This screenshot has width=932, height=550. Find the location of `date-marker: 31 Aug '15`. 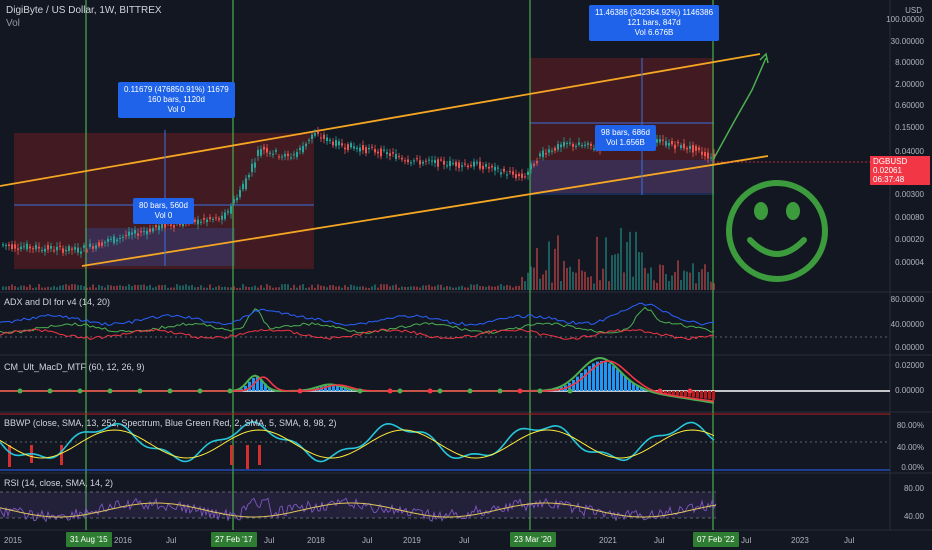

date-marker: 31 Aug '15 is located at coordinates (89, 539).